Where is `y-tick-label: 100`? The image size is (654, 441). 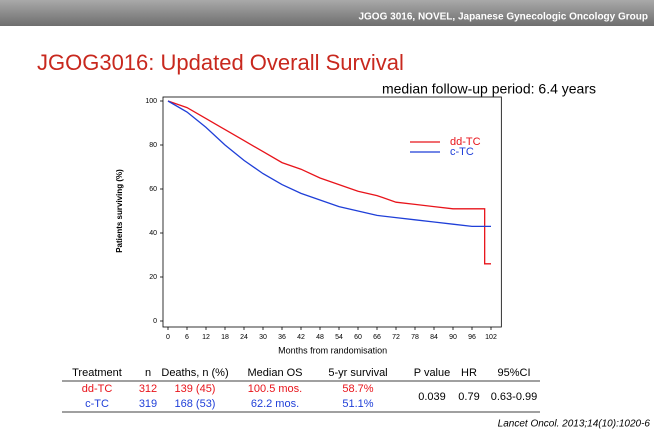
y-tick-label: 100 is located at coordinates (151, 101).